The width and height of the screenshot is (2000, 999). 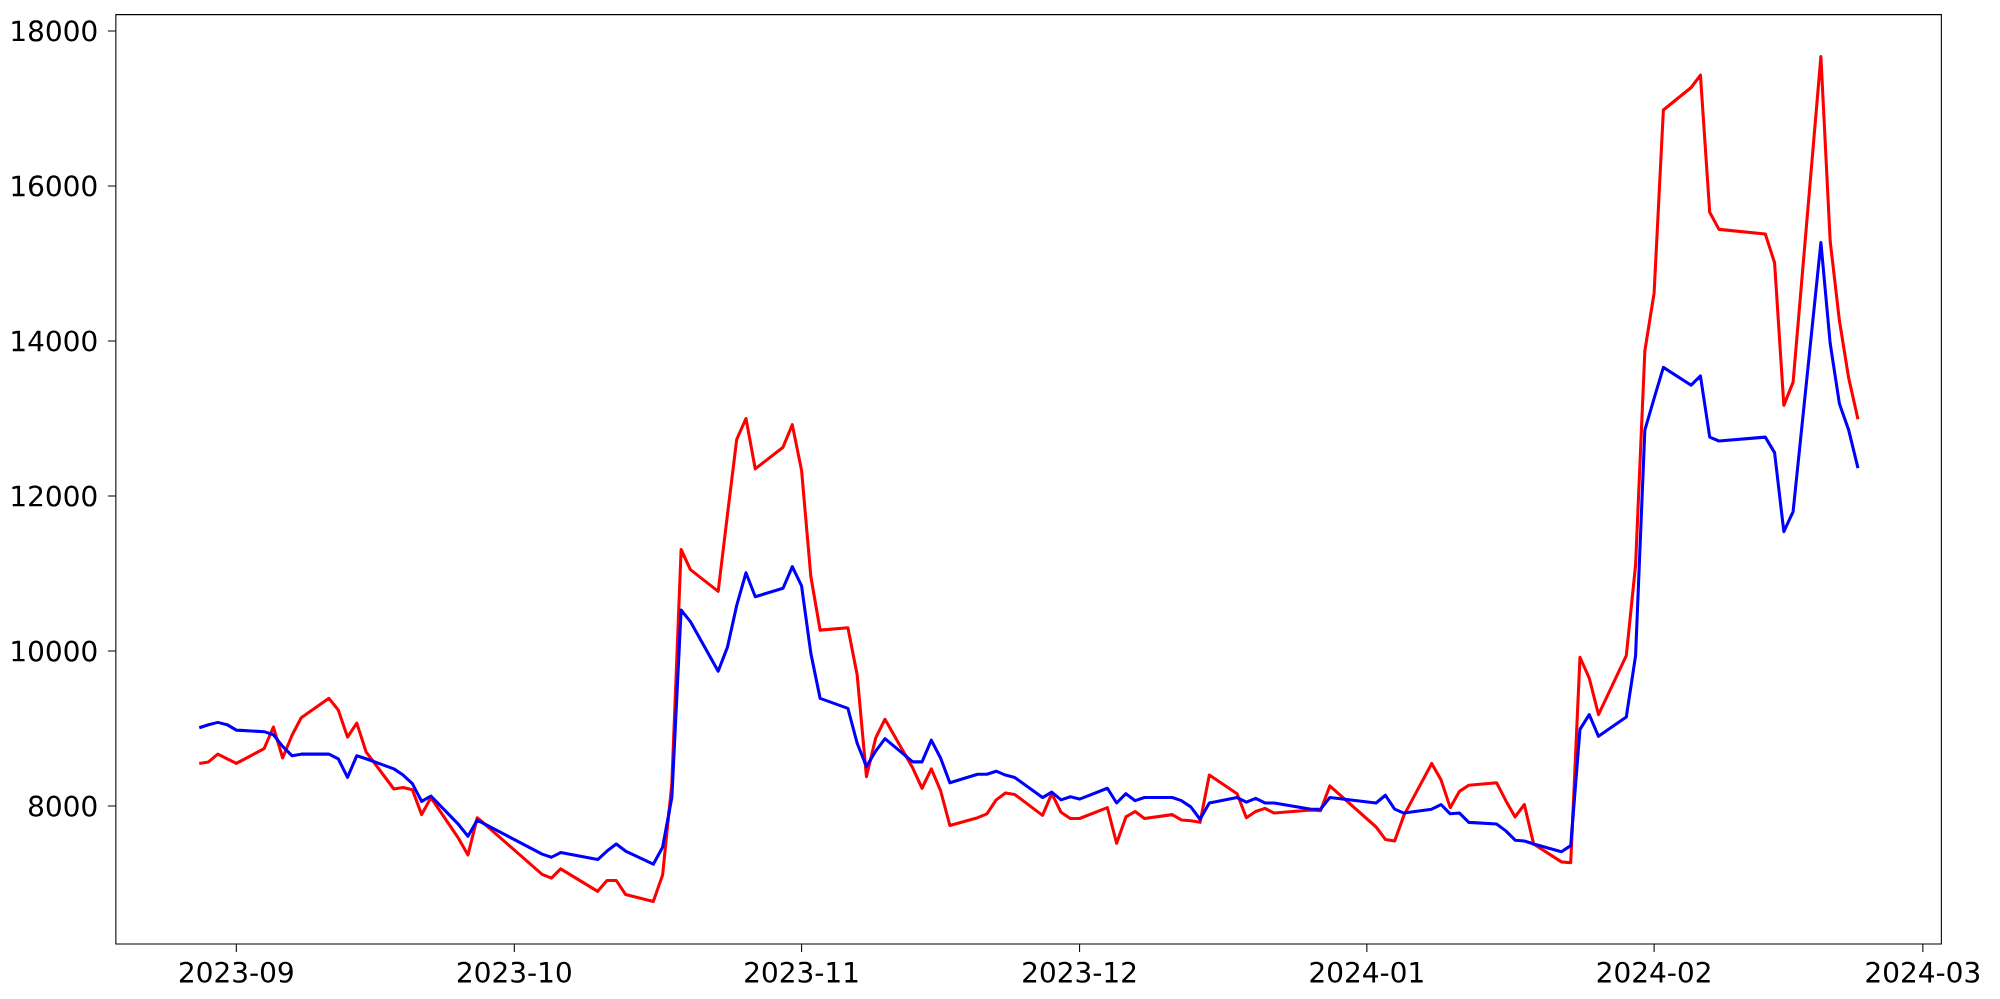 What do you see at coordinates (54, 186) in the screenshot?
I see `y-tick-label: 16000` at bounding box center [54, 186].